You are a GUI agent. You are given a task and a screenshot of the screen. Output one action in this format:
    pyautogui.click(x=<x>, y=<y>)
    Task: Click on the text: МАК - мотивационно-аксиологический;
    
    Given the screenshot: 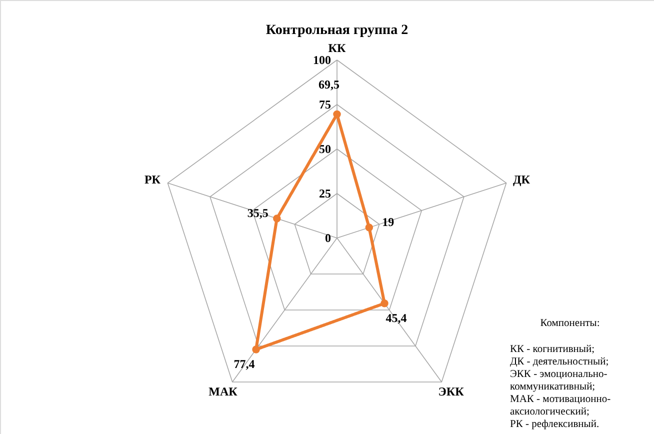 What is the action you would take?
    pyautogui.click(x=561, y=406)
    